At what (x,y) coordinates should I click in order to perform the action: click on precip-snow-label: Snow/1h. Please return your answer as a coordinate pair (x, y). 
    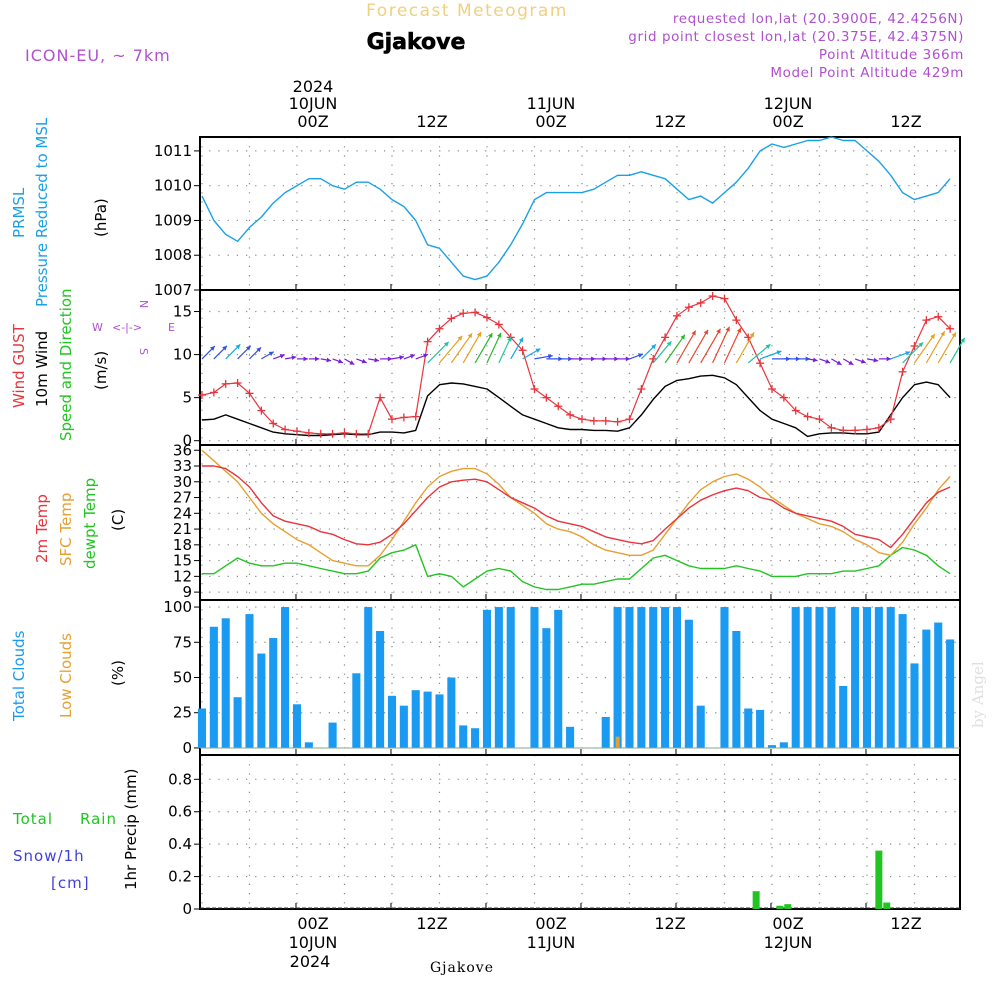
    Looking at the image, I should click on (49, 856).